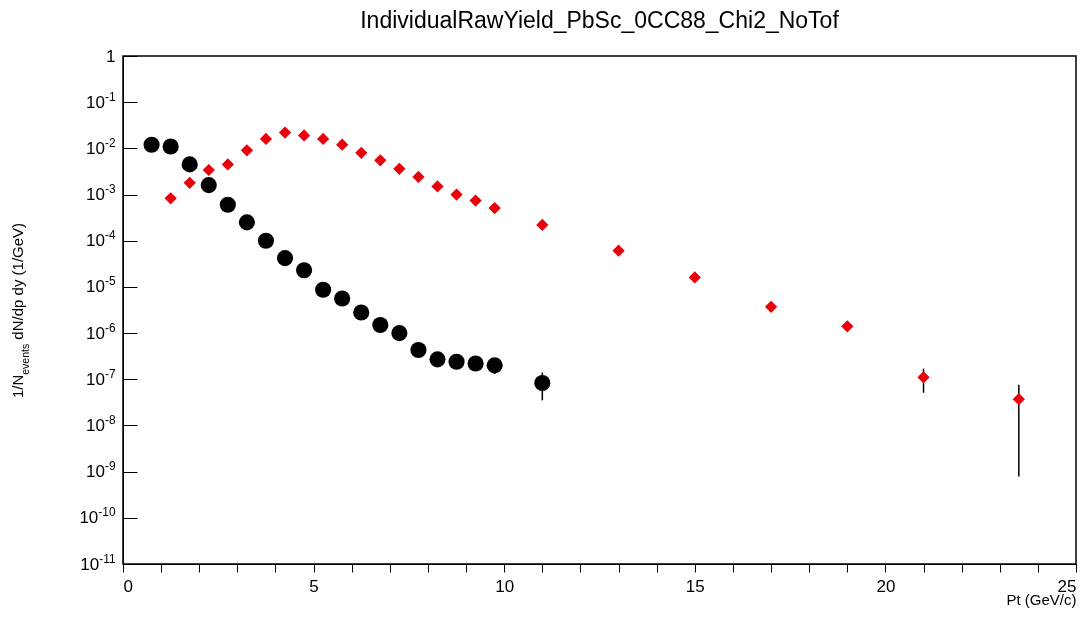 The height and width of the screenshot is (619, 1091). I want to click on y-tick-label: 10$^{-4}$, so click(101, 239).